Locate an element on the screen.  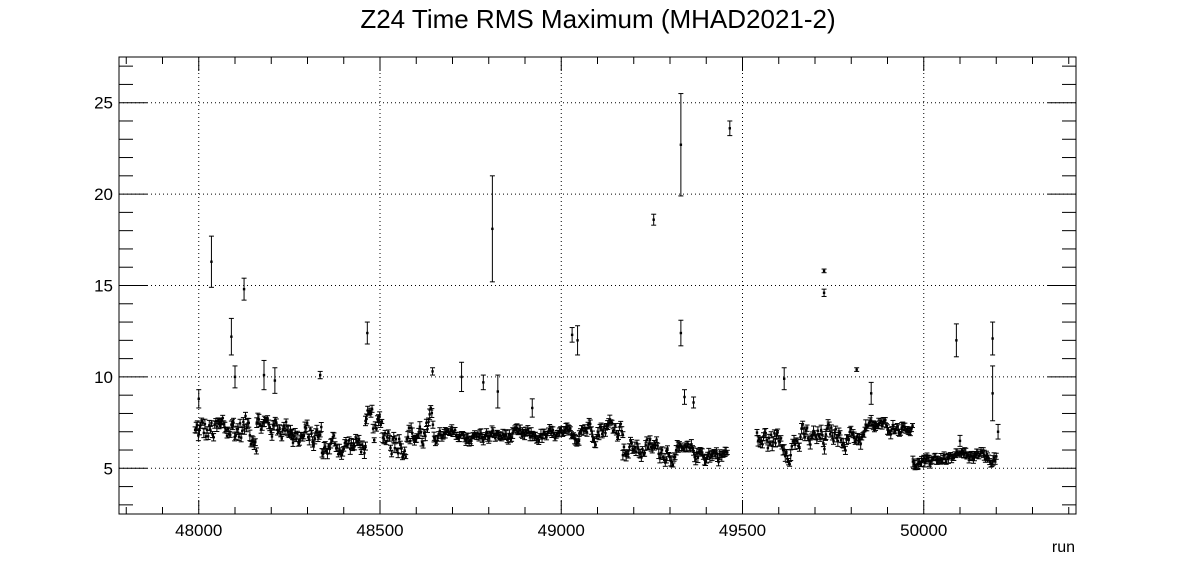
y-tick-label: 15 is located at coordinates (103, 286).